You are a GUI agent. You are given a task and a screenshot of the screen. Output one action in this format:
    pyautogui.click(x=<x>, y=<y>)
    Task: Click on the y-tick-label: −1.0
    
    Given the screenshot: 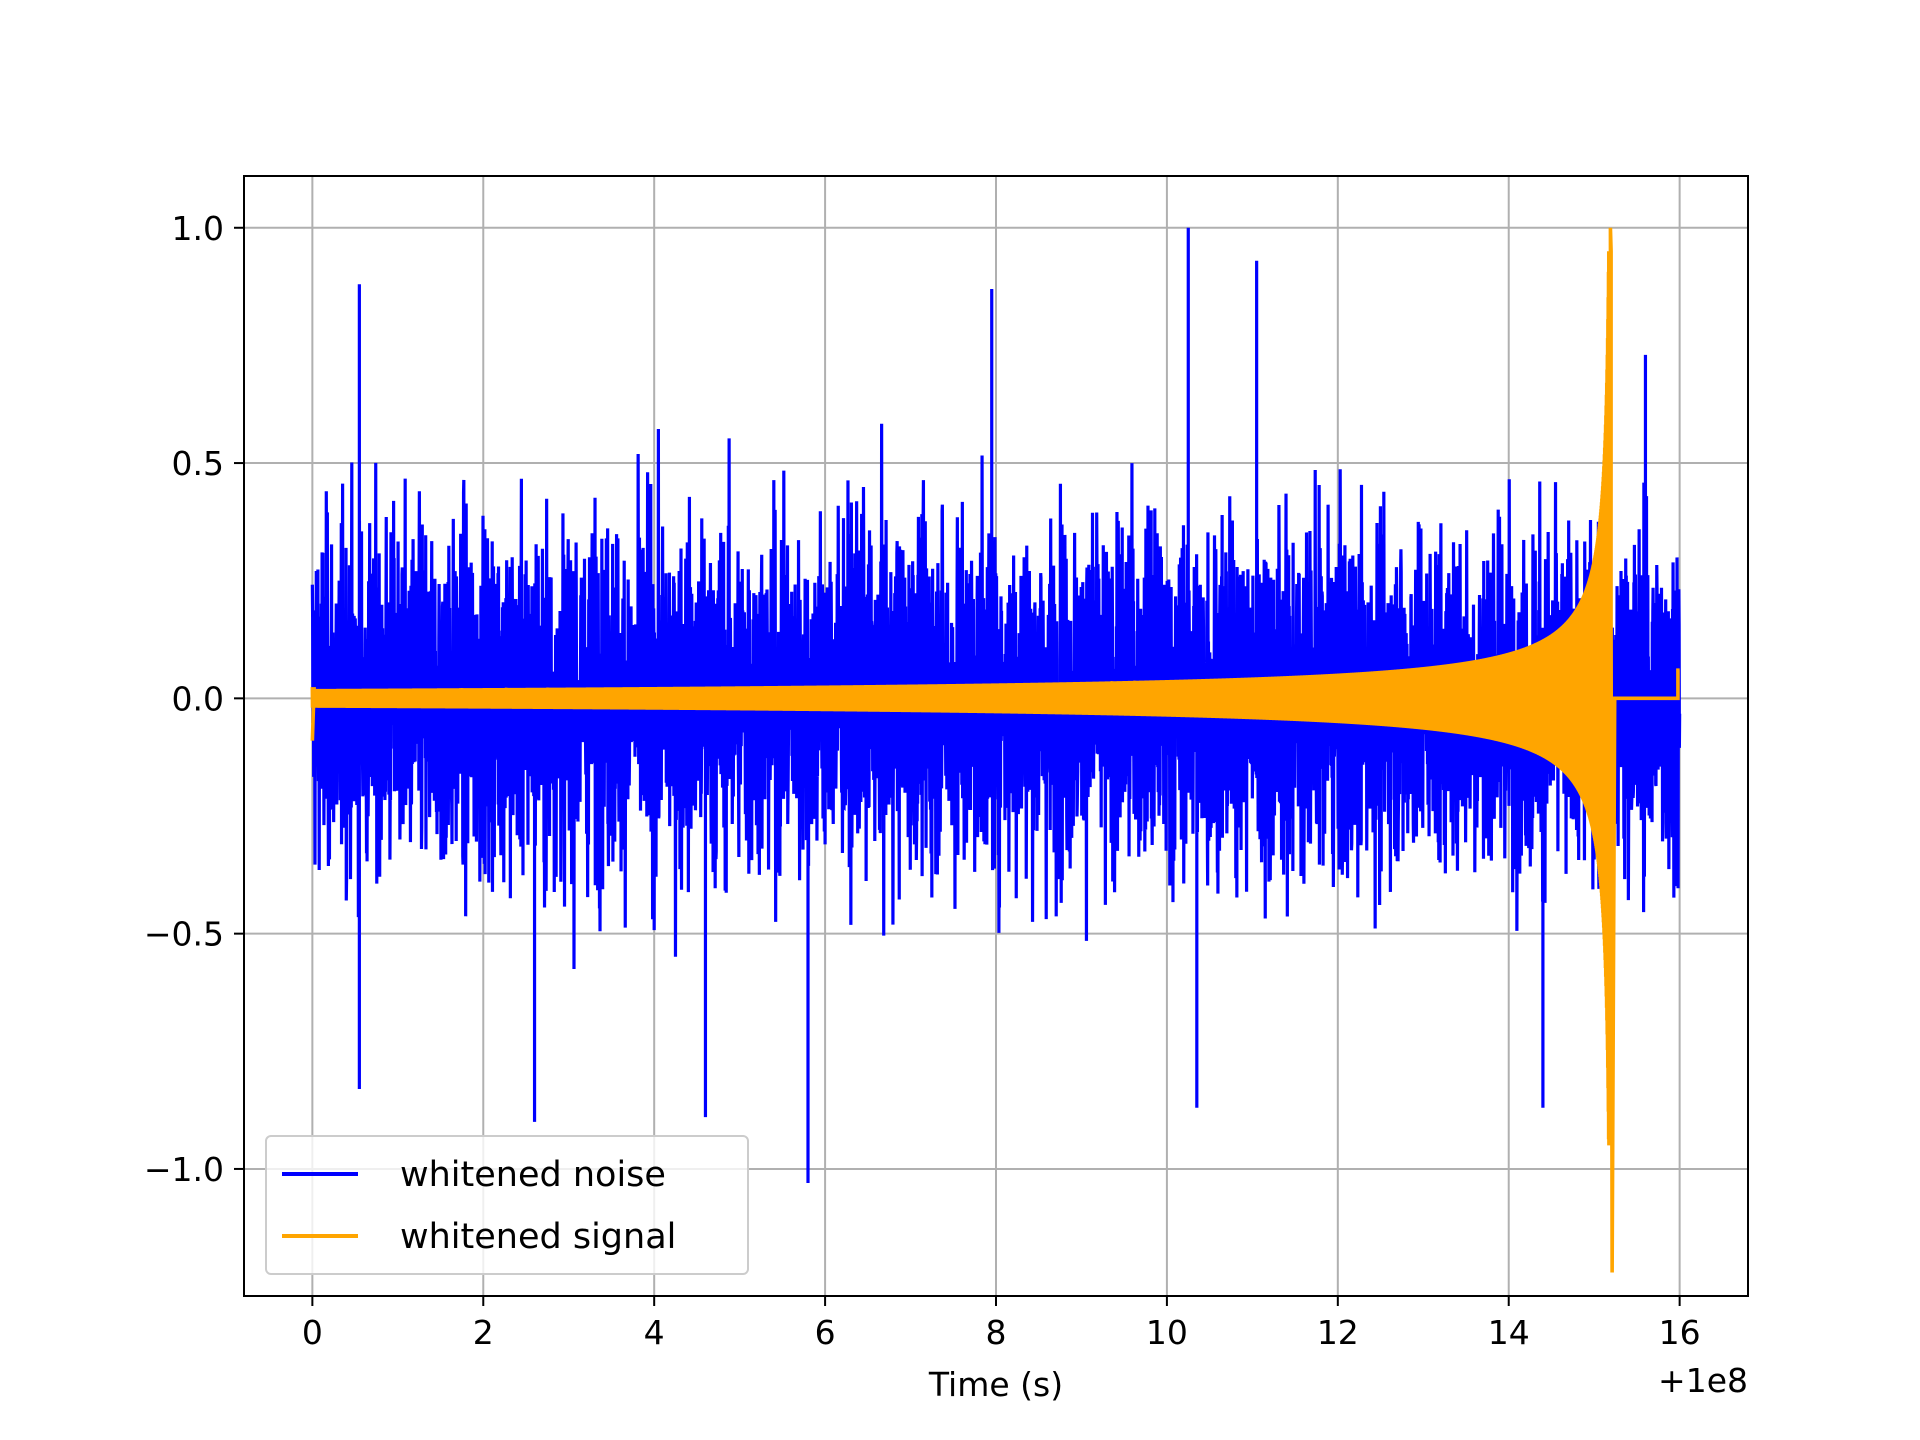 What is the action you would take?
    pyautogui.click(x=184, y=1169)
    